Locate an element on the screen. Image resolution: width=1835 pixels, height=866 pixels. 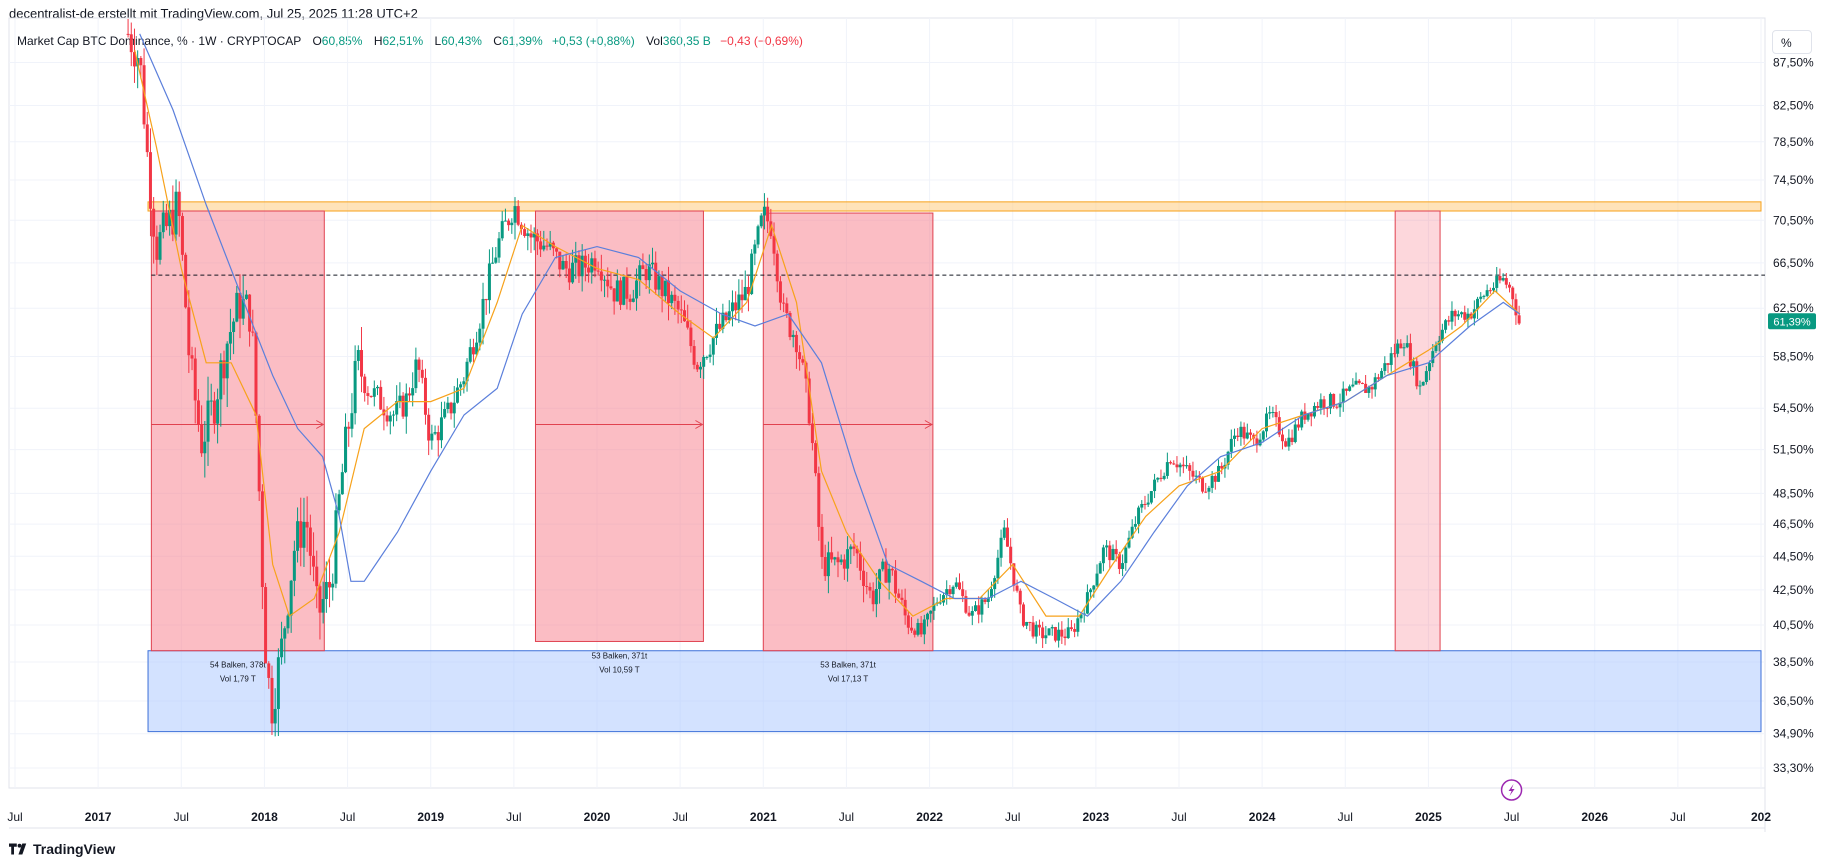
support-zone is located at coordinates (954, 691).